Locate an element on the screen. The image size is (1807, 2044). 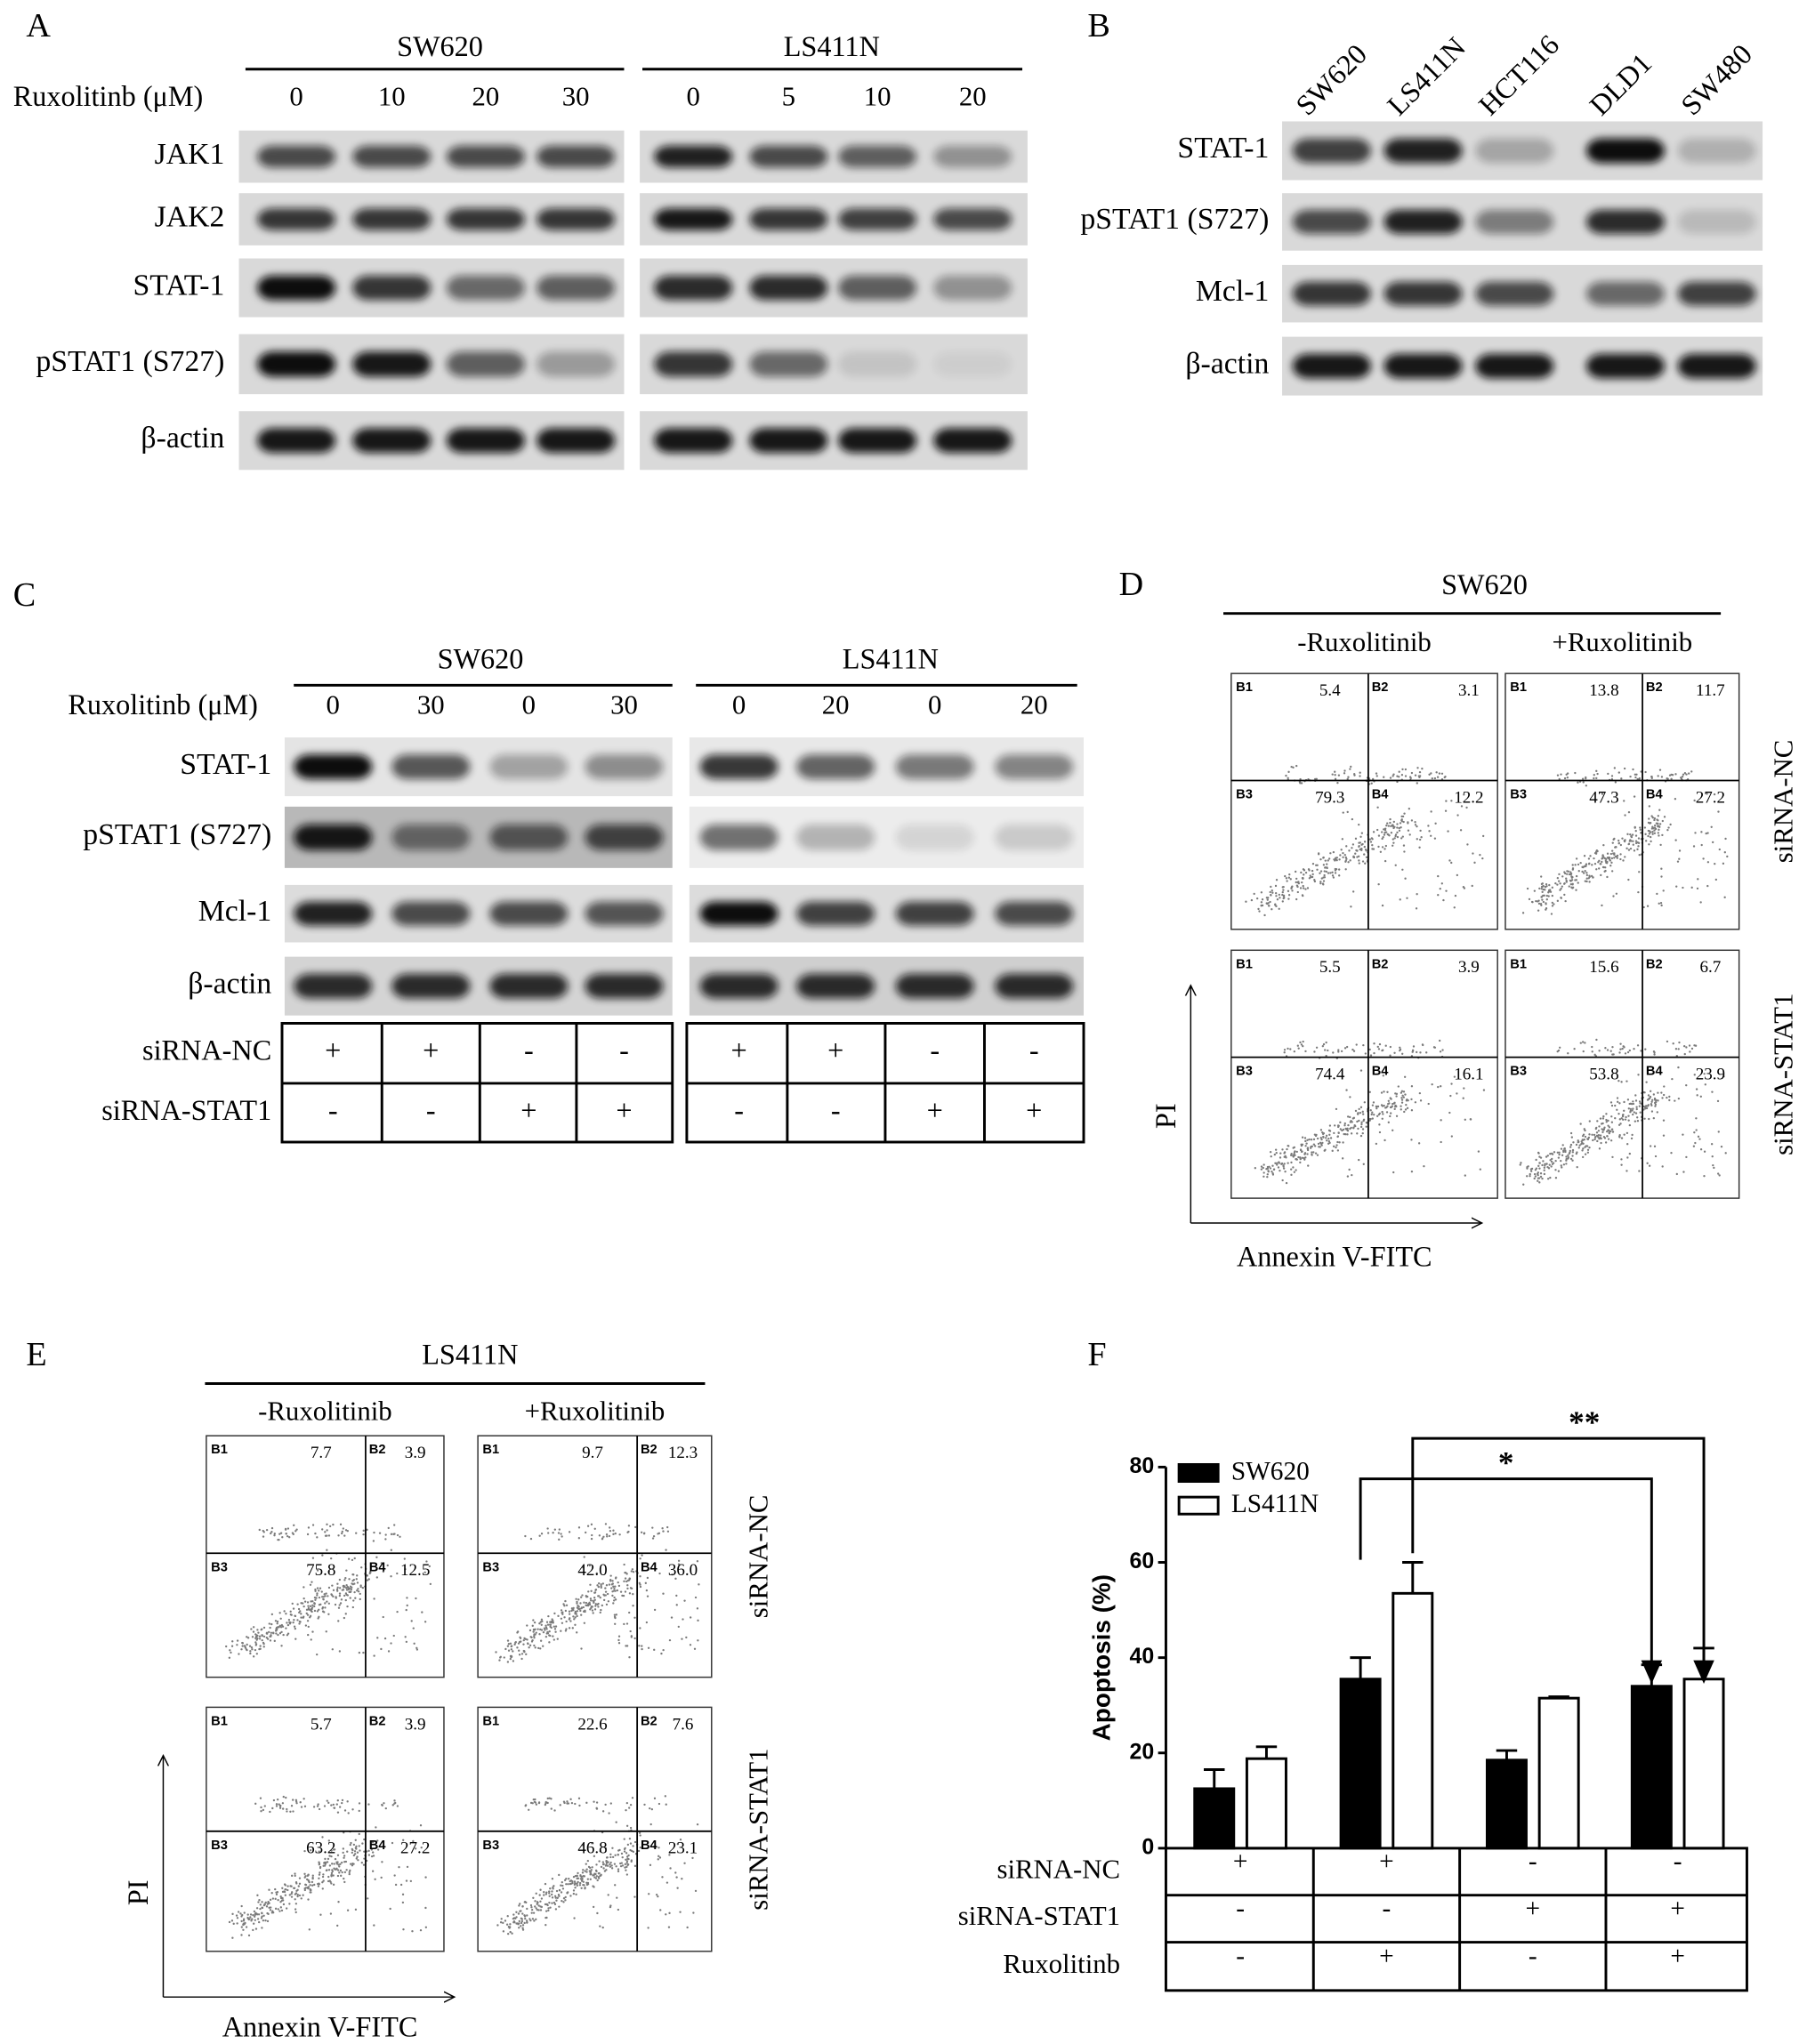
plot-frame is located at coordinates (1622, 801).